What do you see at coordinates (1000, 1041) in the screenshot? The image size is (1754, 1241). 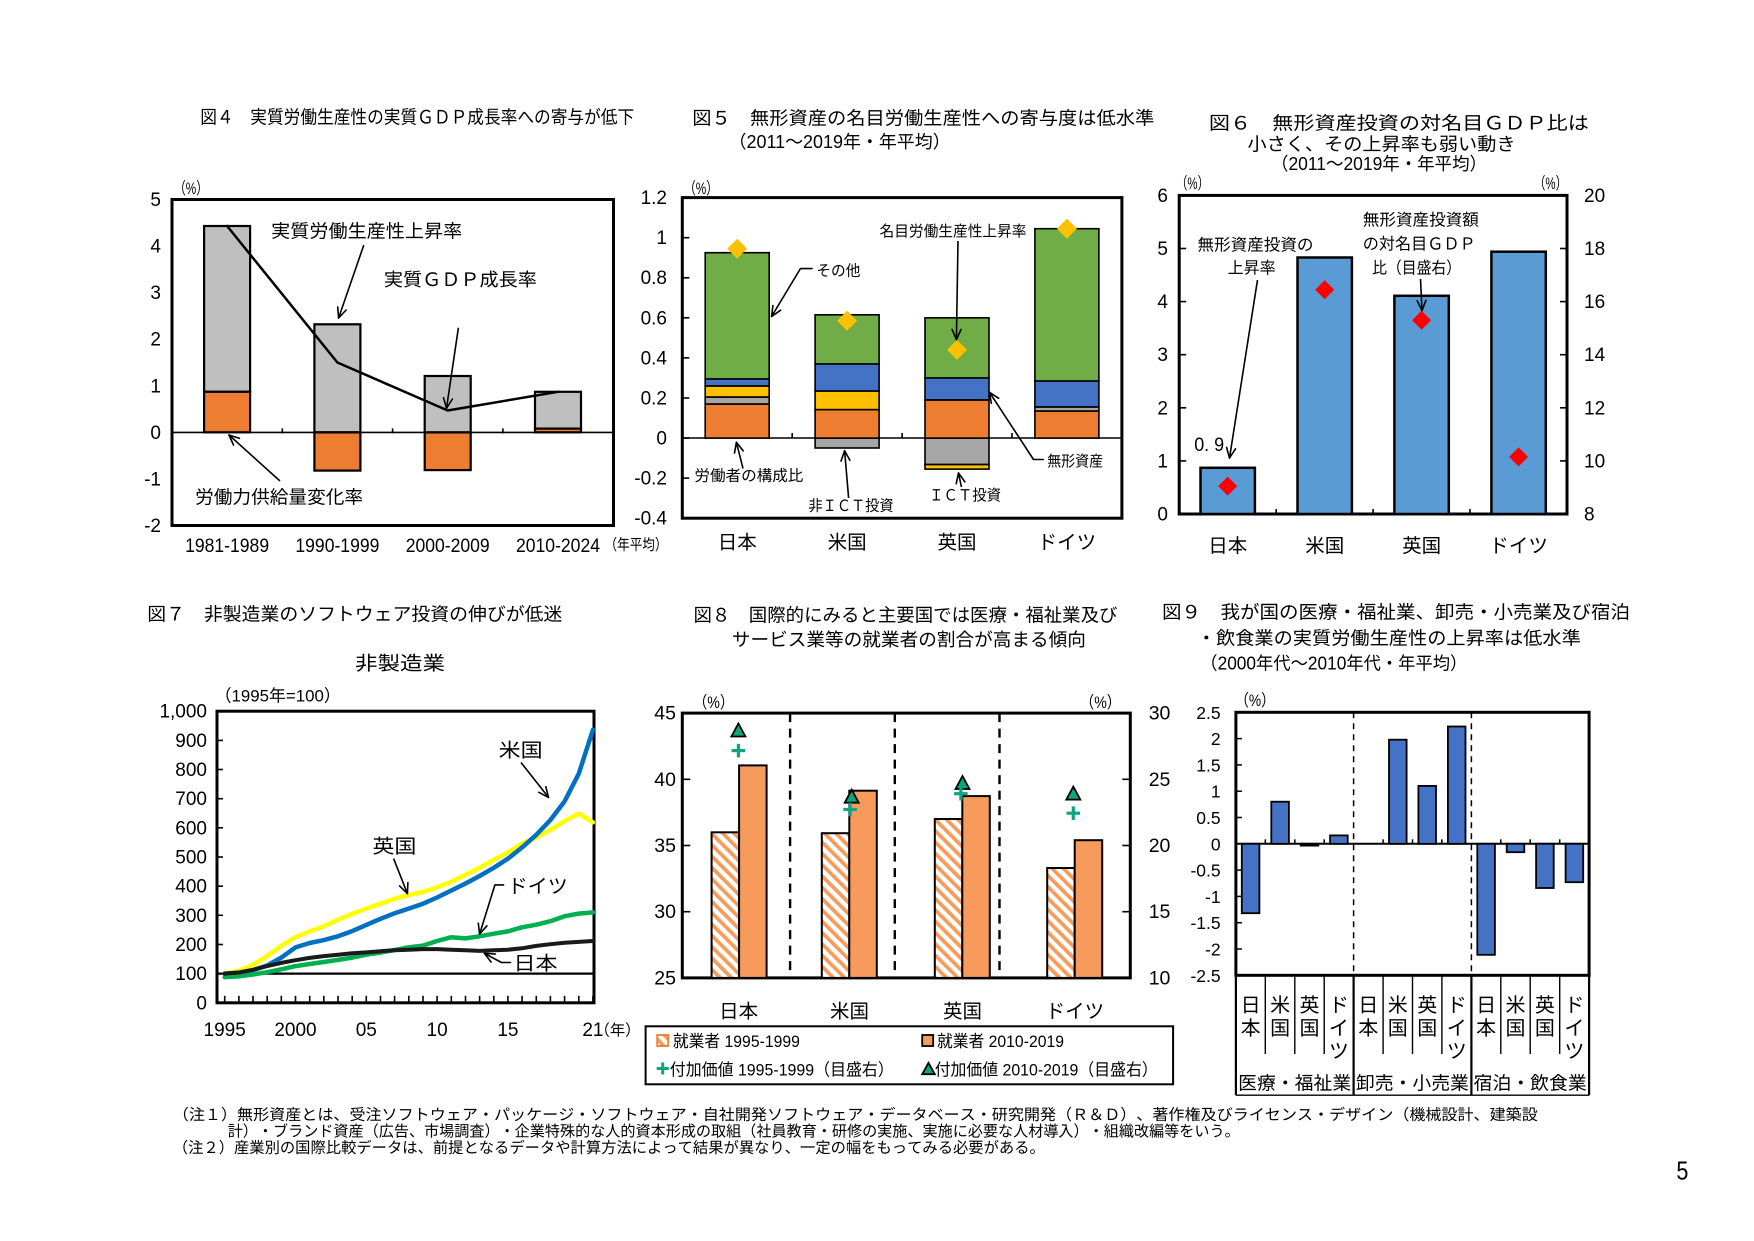 I see `svg-text: 就業者 2010-2019` at bounding box center [1000, 1041].